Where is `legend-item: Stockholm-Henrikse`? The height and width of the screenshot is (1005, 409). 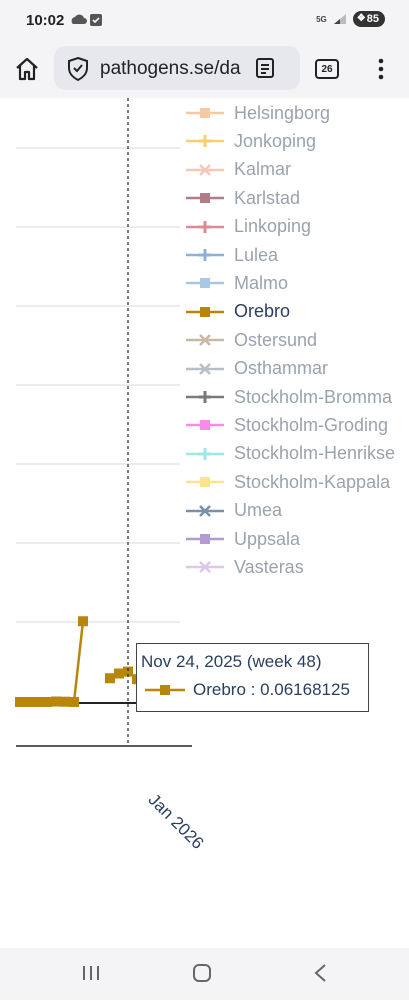 legend-item: Stockholm-Henrikse is located at coordinates (290, 454).